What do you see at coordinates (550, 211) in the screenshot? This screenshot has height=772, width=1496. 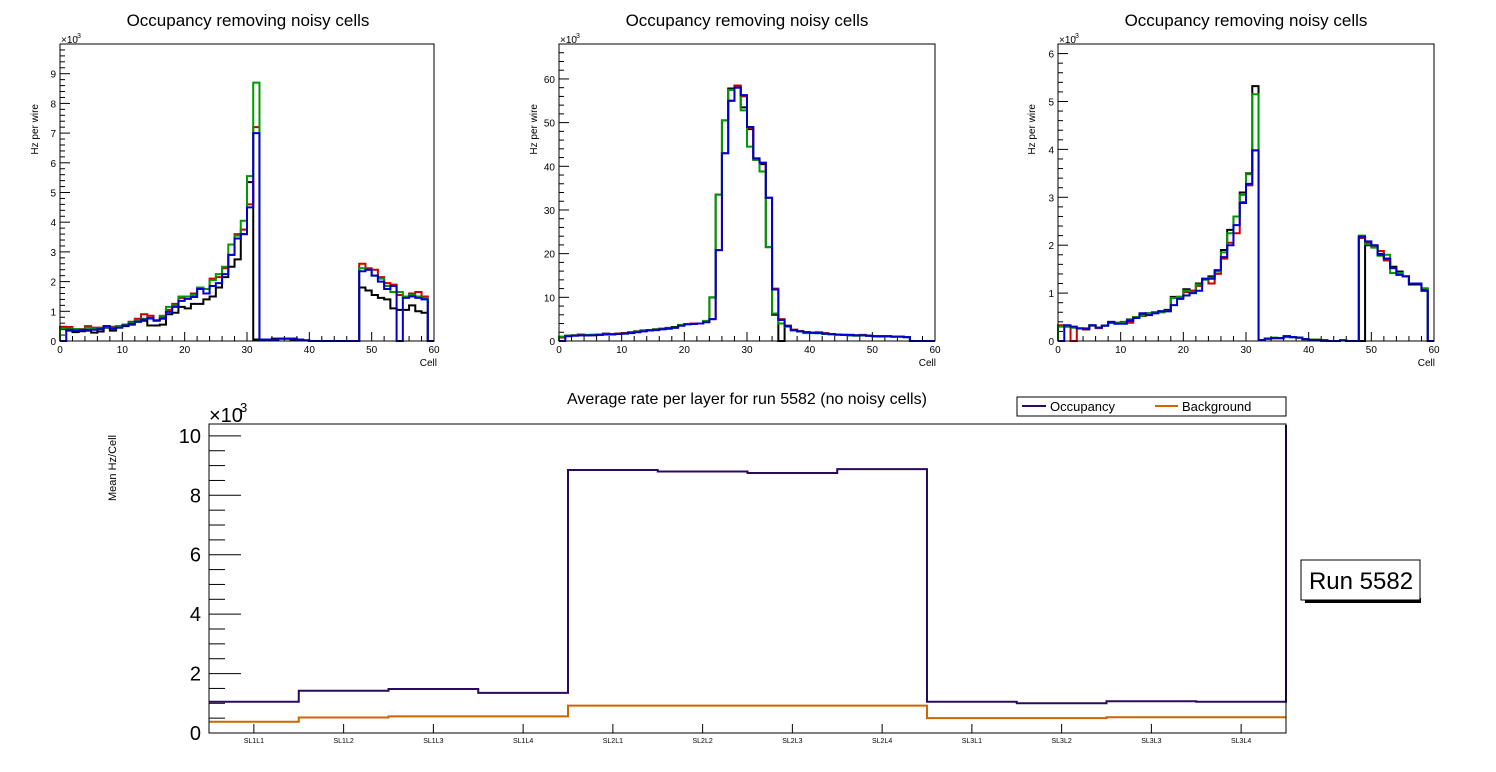 I see `y-tick-label: 30` at bounding box center [550, 211].